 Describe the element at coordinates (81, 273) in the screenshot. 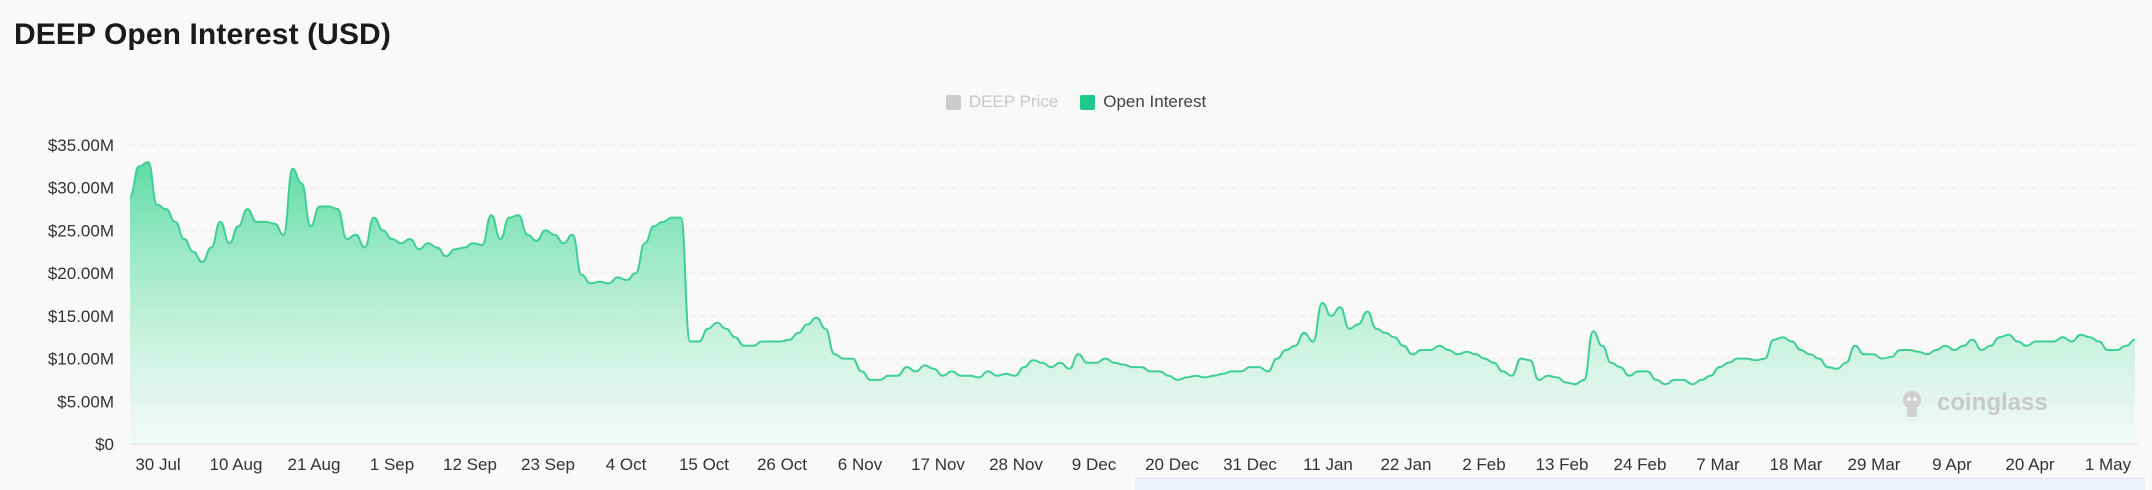

I see `y-tick-label: $20.00M` at that location.